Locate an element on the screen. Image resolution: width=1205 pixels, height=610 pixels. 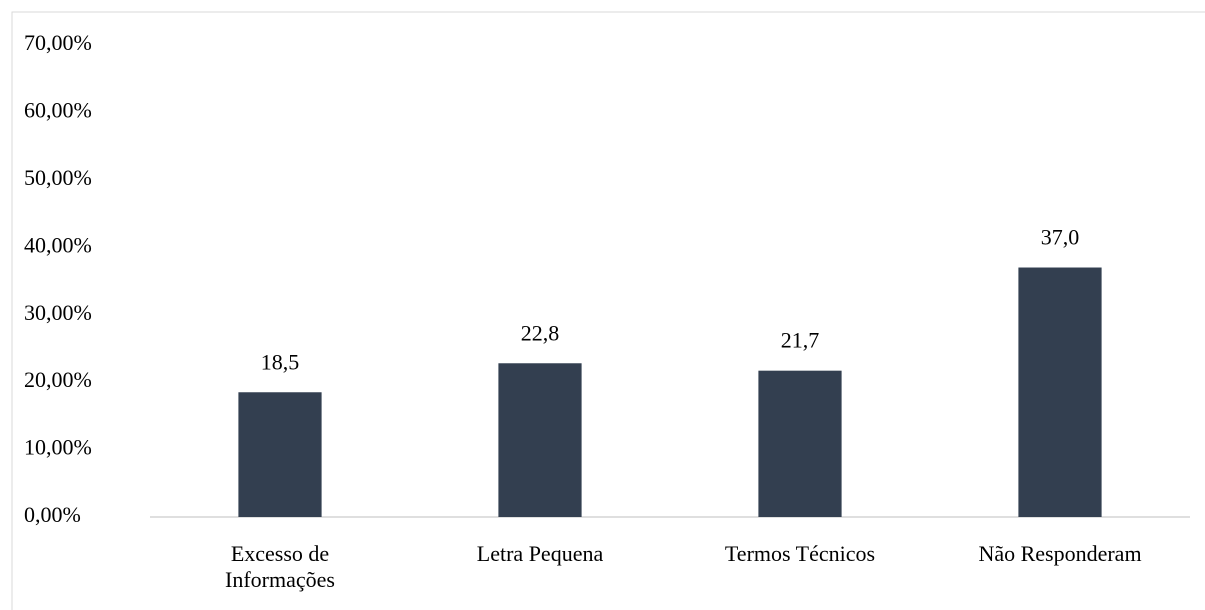
x-tick-label: Excesso de Informações is located at coordinates (280, 566).